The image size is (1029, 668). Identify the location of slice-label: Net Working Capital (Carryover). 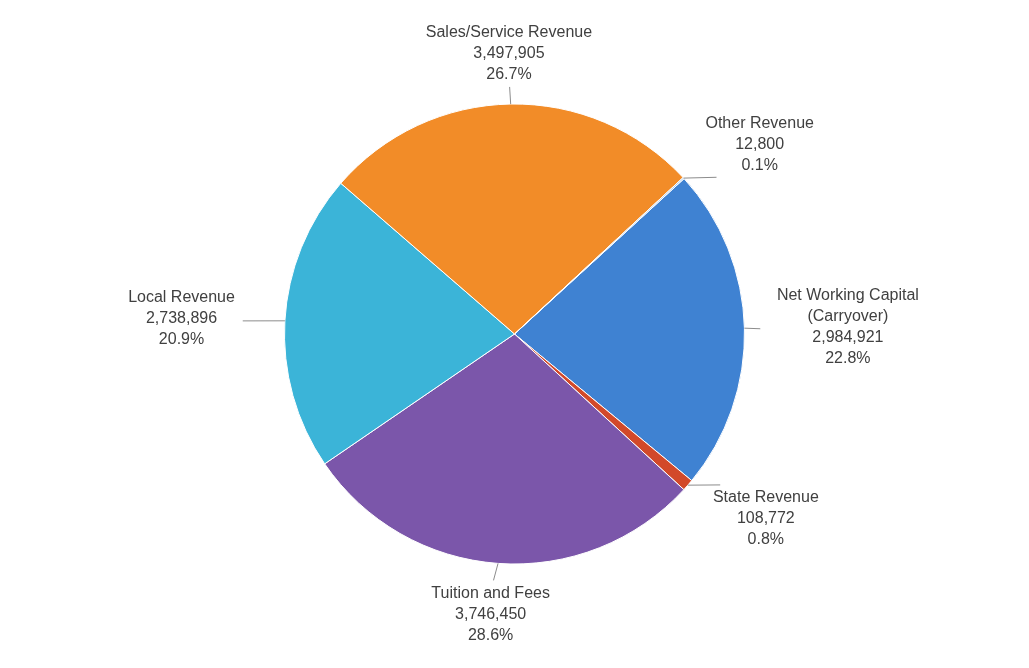
(847, 305).